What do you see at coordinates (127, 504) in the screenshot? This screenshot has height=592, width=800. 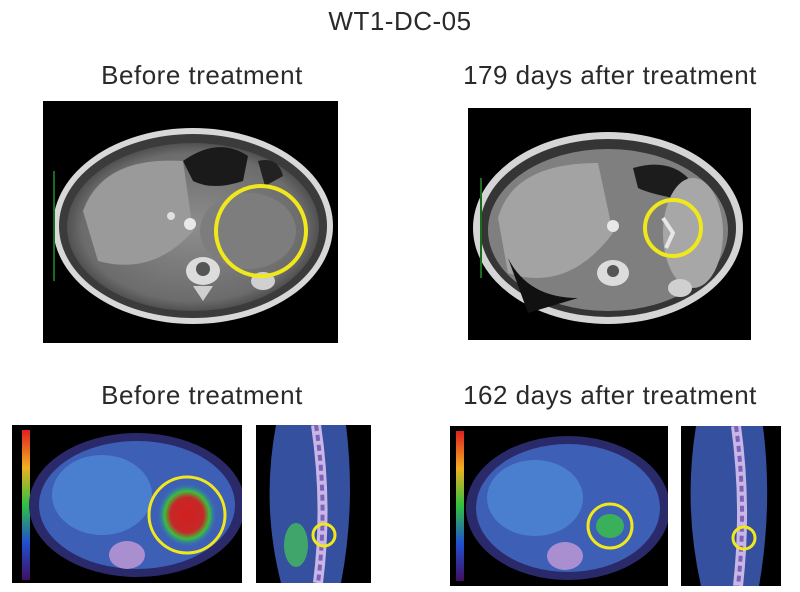 I see `pet-axial-before-treatment` at bounding box center [127, 504].